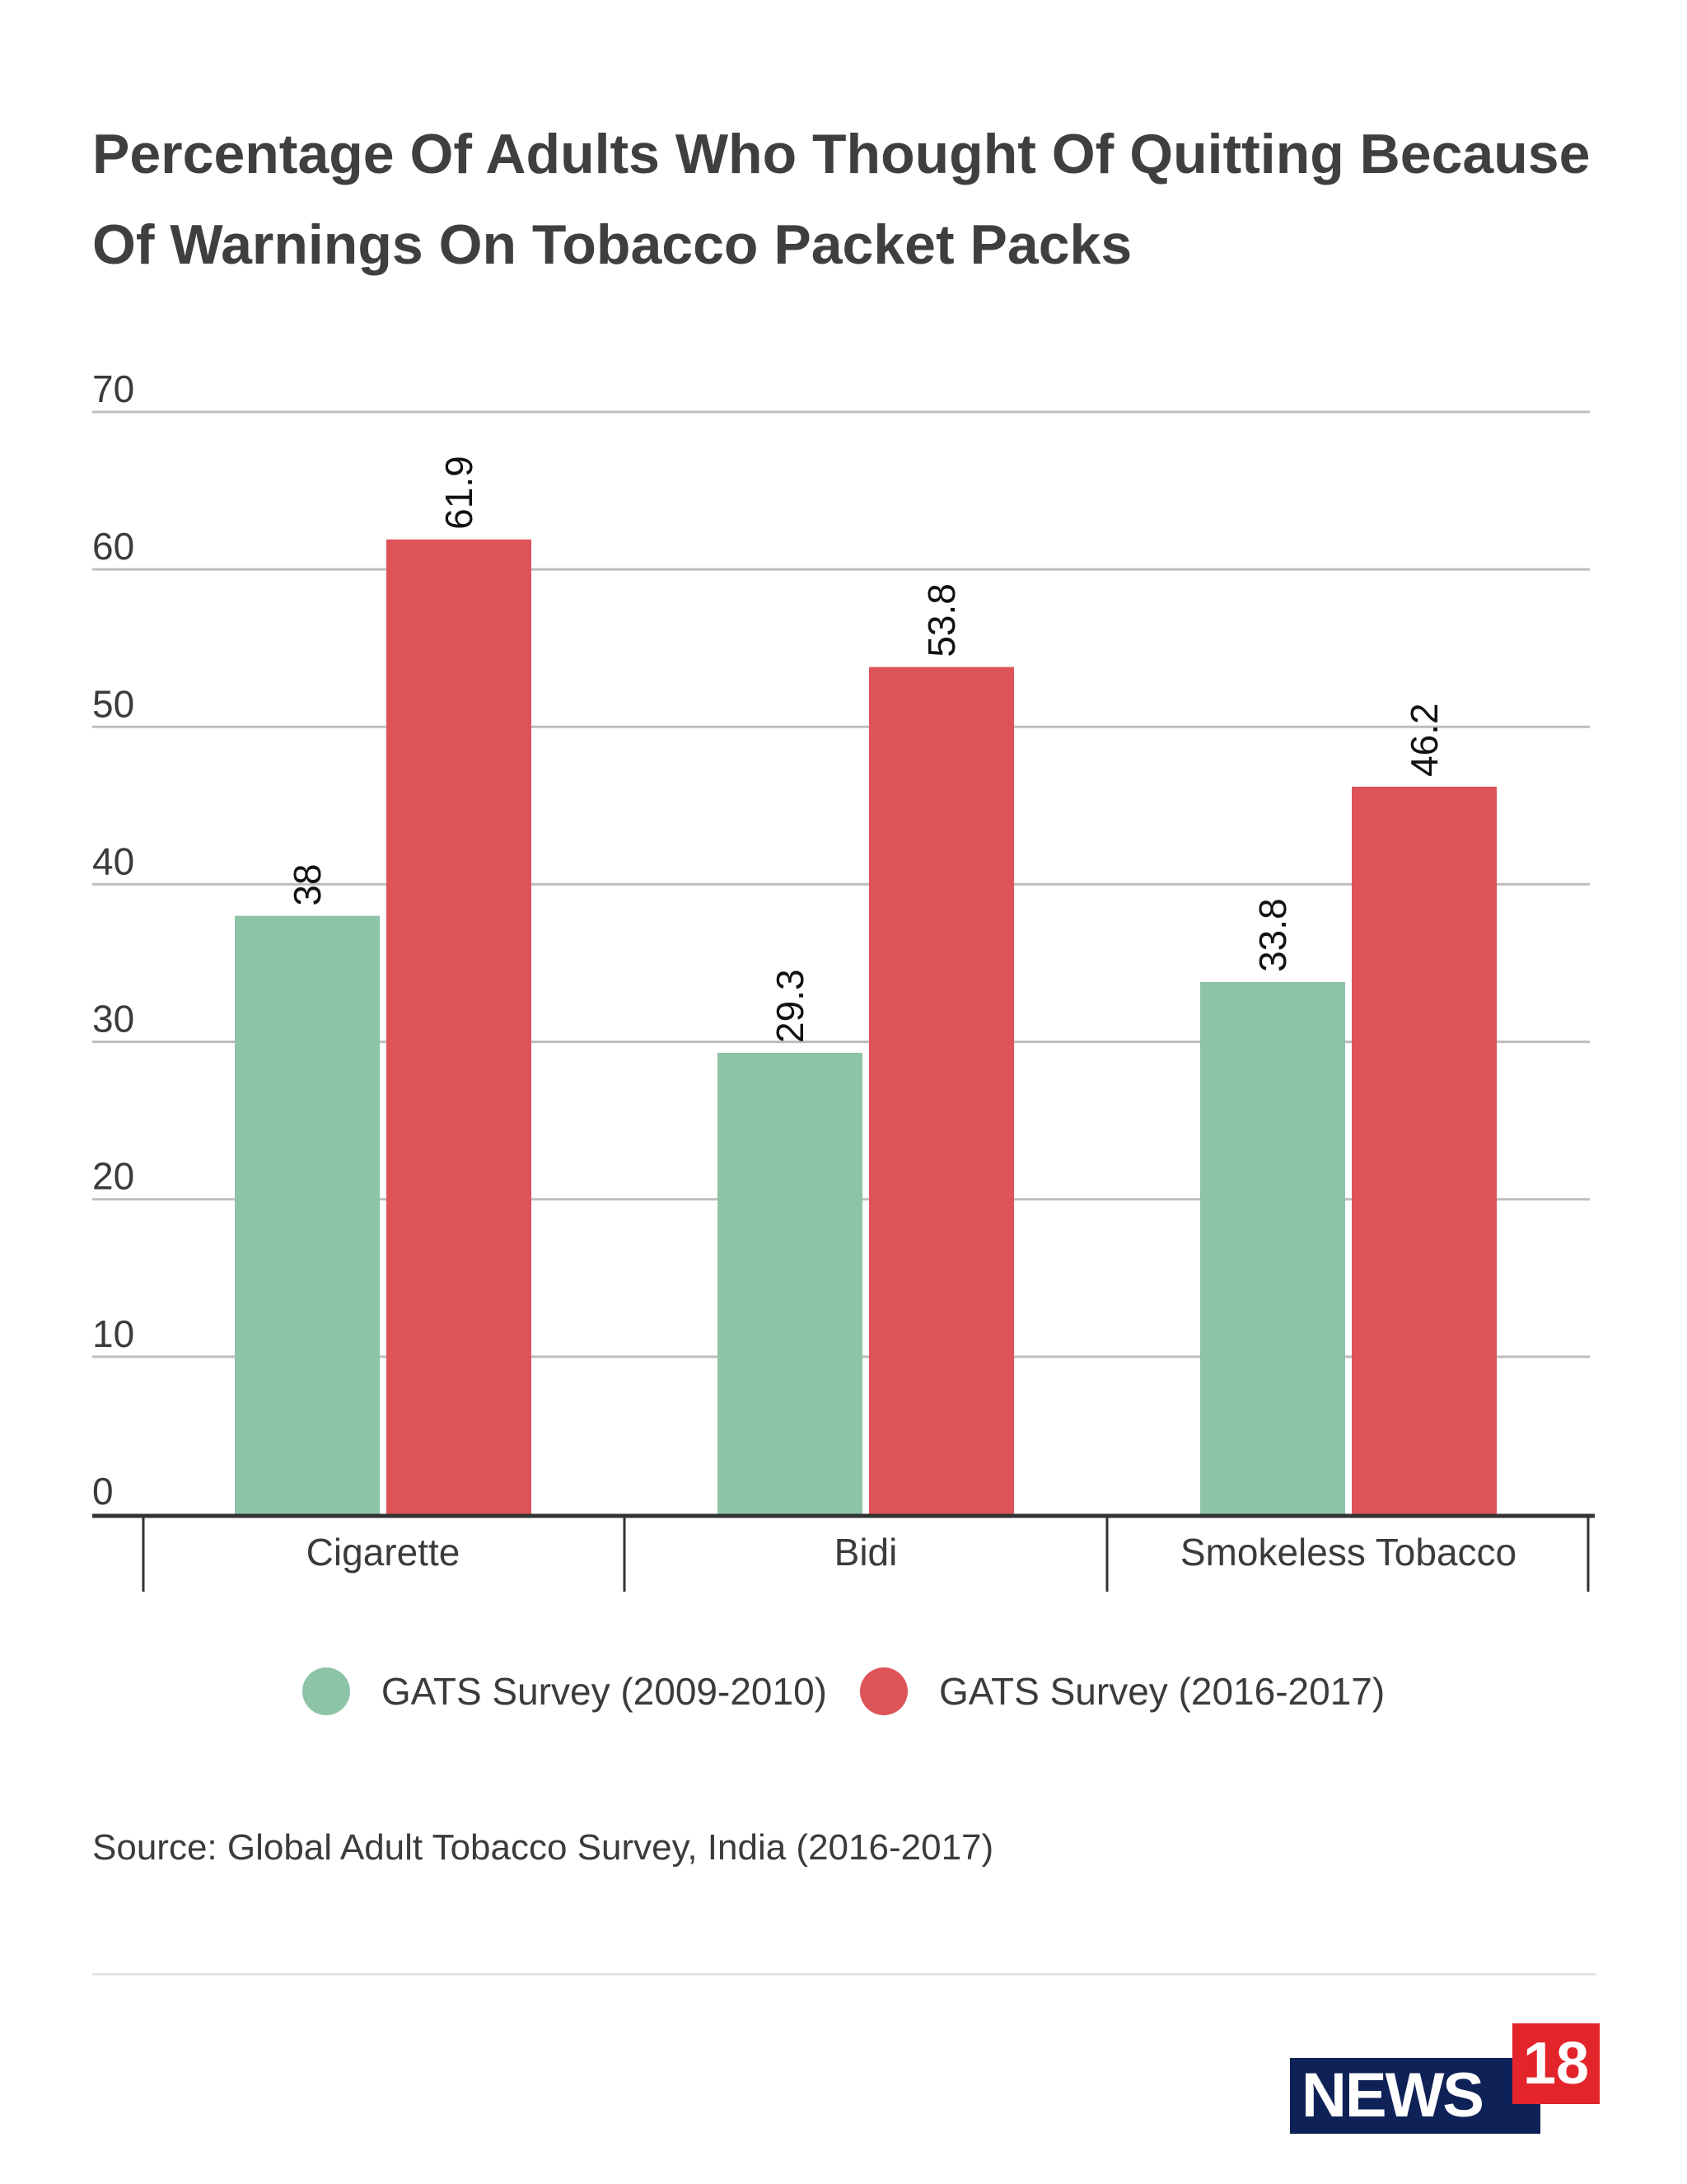 The image size is (1687, 2184). Describe the element at coordinates (113, 860) in the screenshot. I see `y-tick-label: 40` at that location.